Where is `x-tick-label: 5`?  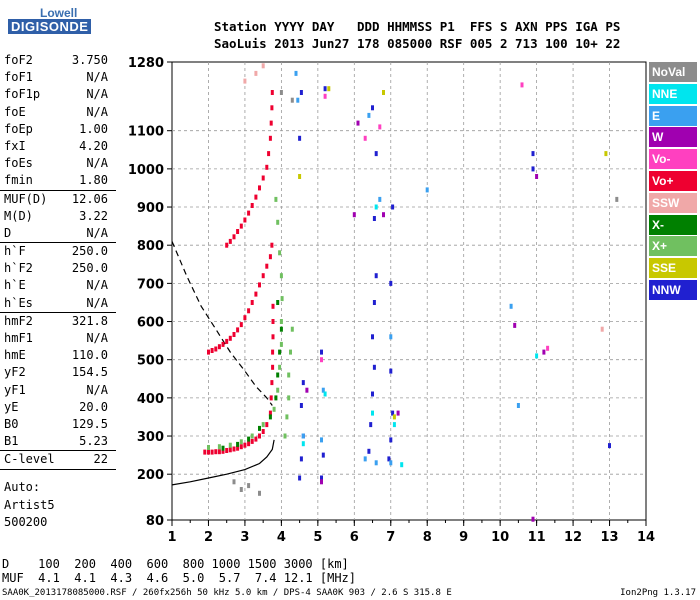 x-tick-label: 5 is located at coordinates (317, 537).